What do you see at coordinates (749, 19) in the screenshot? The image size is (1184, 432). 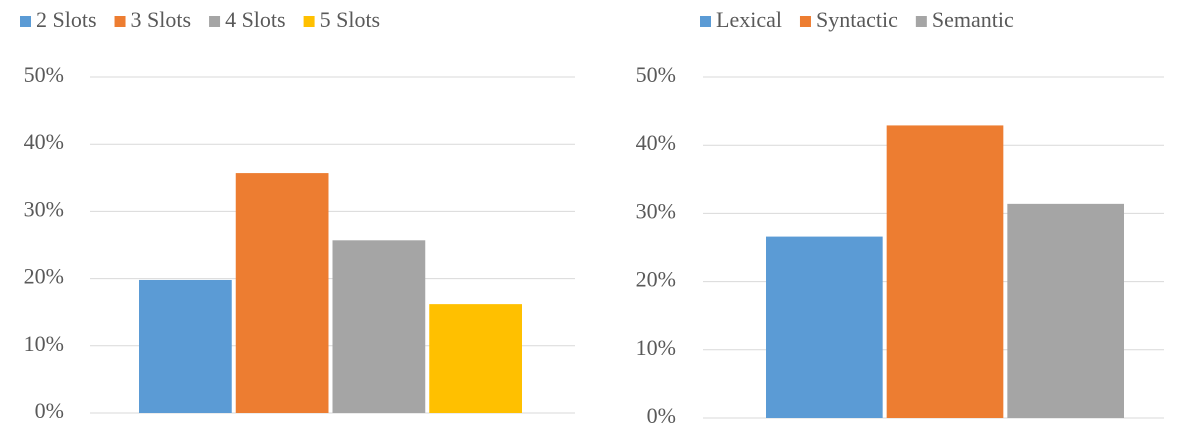 I see `legend-label: Lexical` at bounding box center [749, 19].